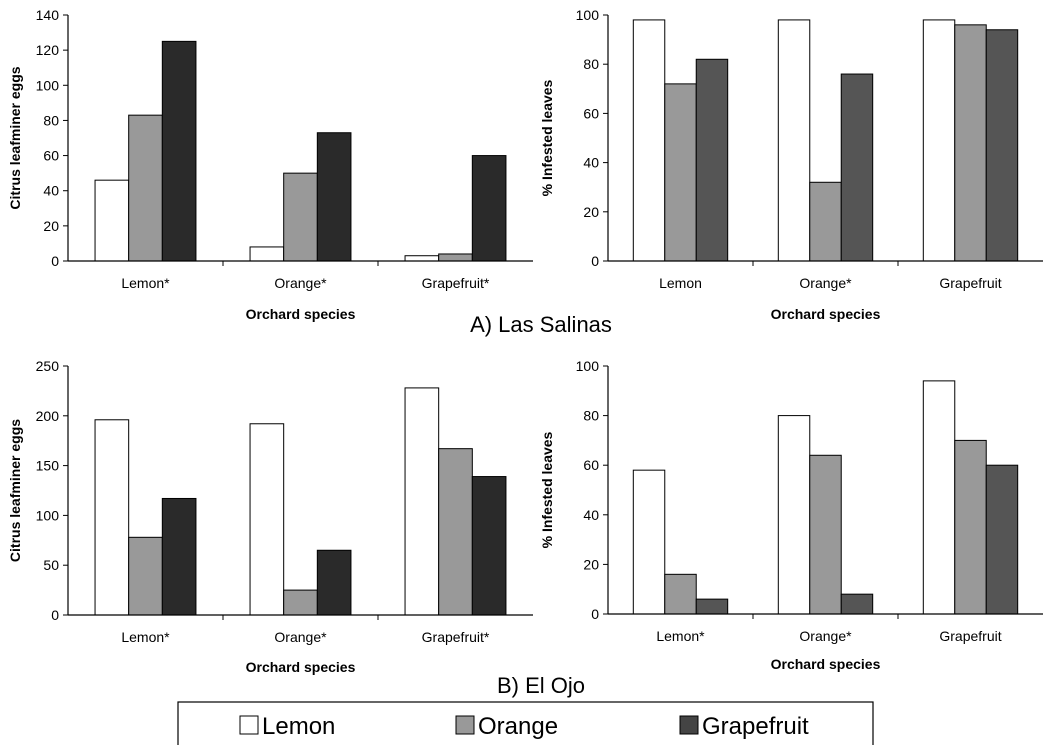 This screenshot has width=1049, height=745. I want to click on y-tick-label: 250, so click(48, 366).